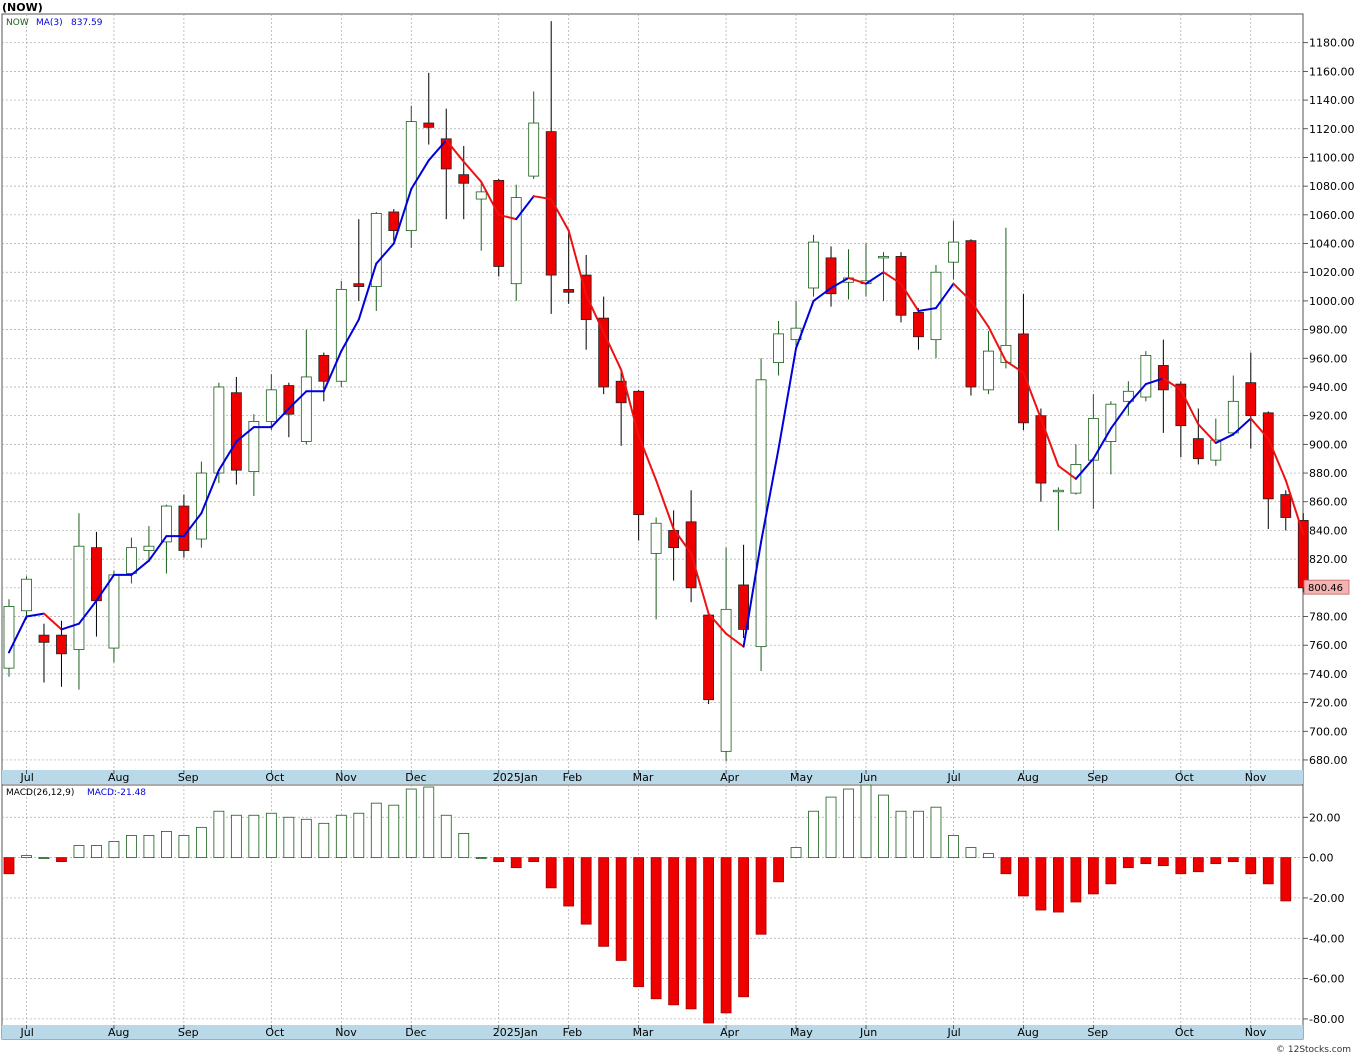 This screenshot has height=1056, width=1360. What do you see at coordinates (1328, 617) in the screenshot?
I see `price-y-tick-label: 780.00` at bounding box center [1328, 617].